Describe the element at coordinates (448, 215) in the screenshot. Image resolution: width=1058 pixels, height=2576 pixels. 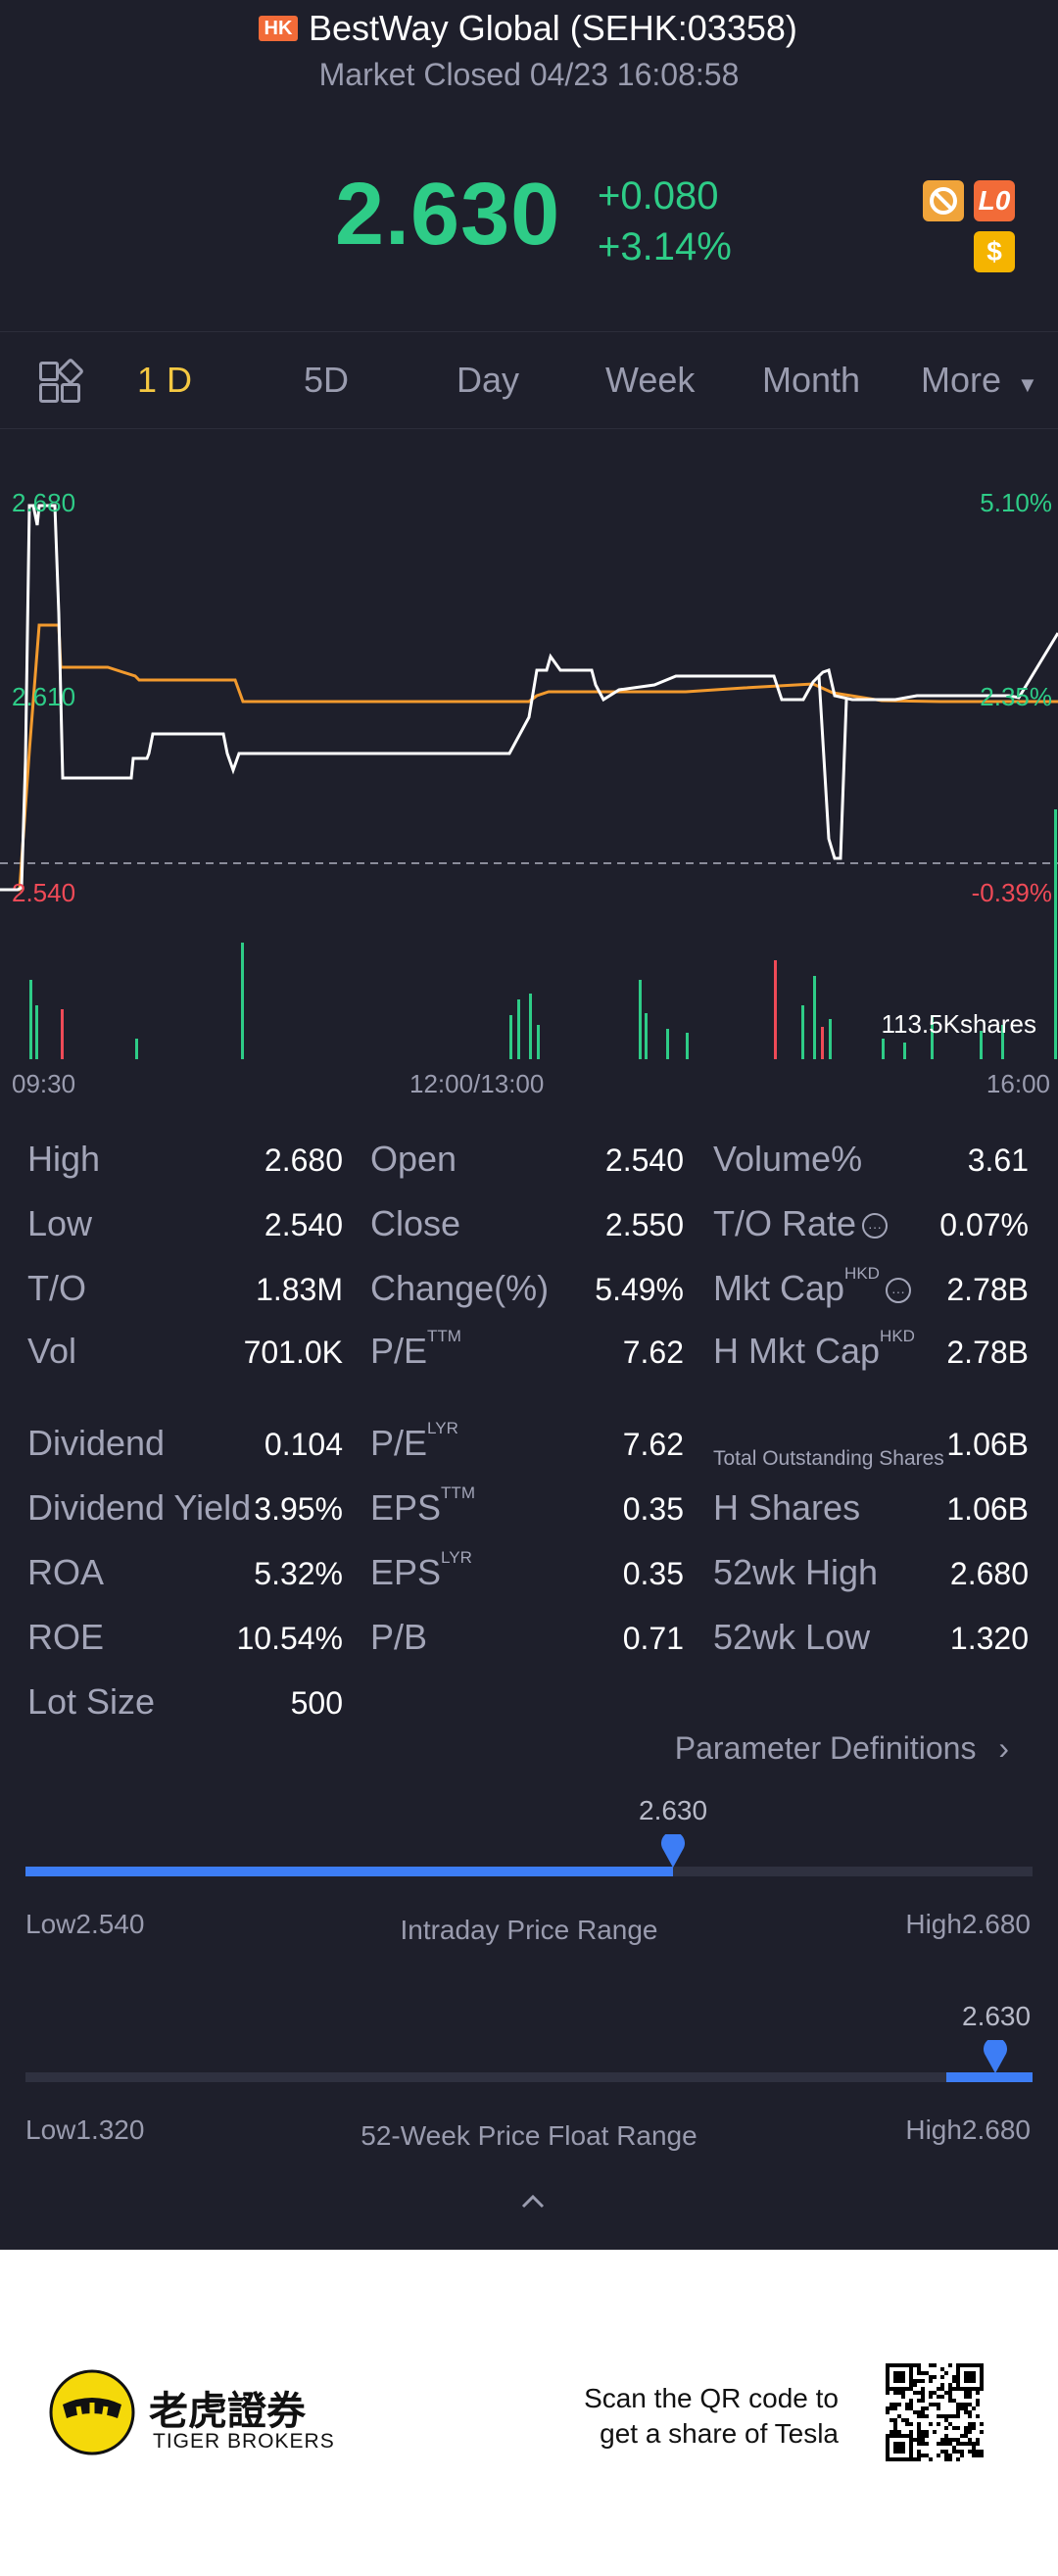
I see `last-price: 2.630` at that location.